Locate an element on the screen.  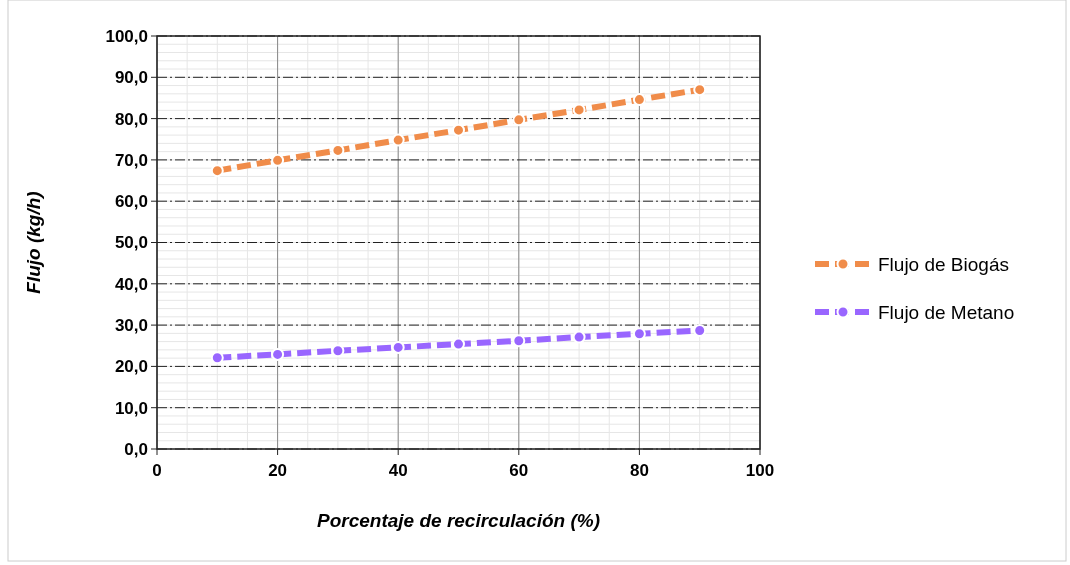
y-tick-label: 0,0 is located at coordinates (136, 449).